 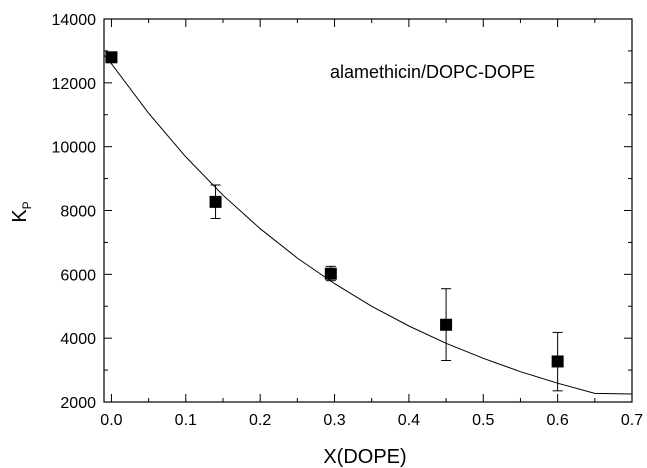 What do you see at coordinates (78, 339) in the screenshot?
I see `y-tick-label: 4000` at bounding box center [78, 339].